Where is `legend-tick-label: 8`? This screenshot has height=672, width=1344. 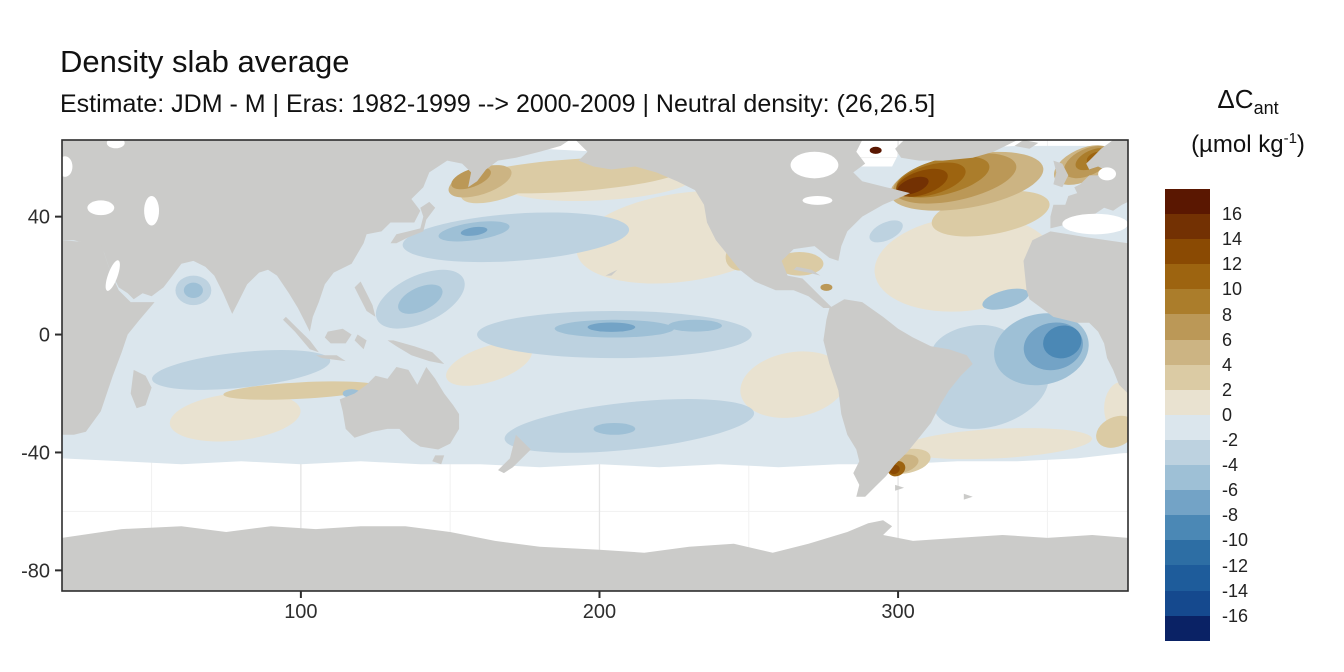
legend-tick-label: 8 is located at coordinates (1227, 314).